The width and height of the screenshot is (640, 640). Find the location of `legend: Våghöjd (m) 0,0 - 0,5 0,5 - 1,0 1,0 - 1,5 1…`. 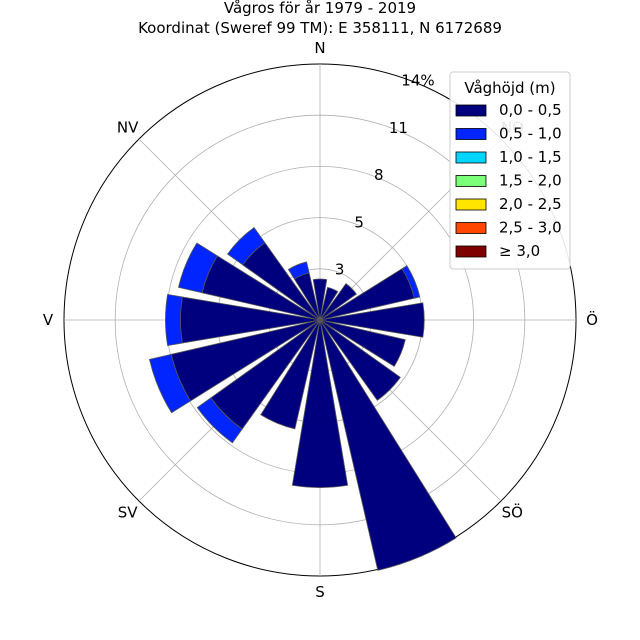

legend: Våghöjd (m) 0,0 - 0,5 0,5 - 1,0 1,0 - 1,5 1… is located at coordinates (510, 170).